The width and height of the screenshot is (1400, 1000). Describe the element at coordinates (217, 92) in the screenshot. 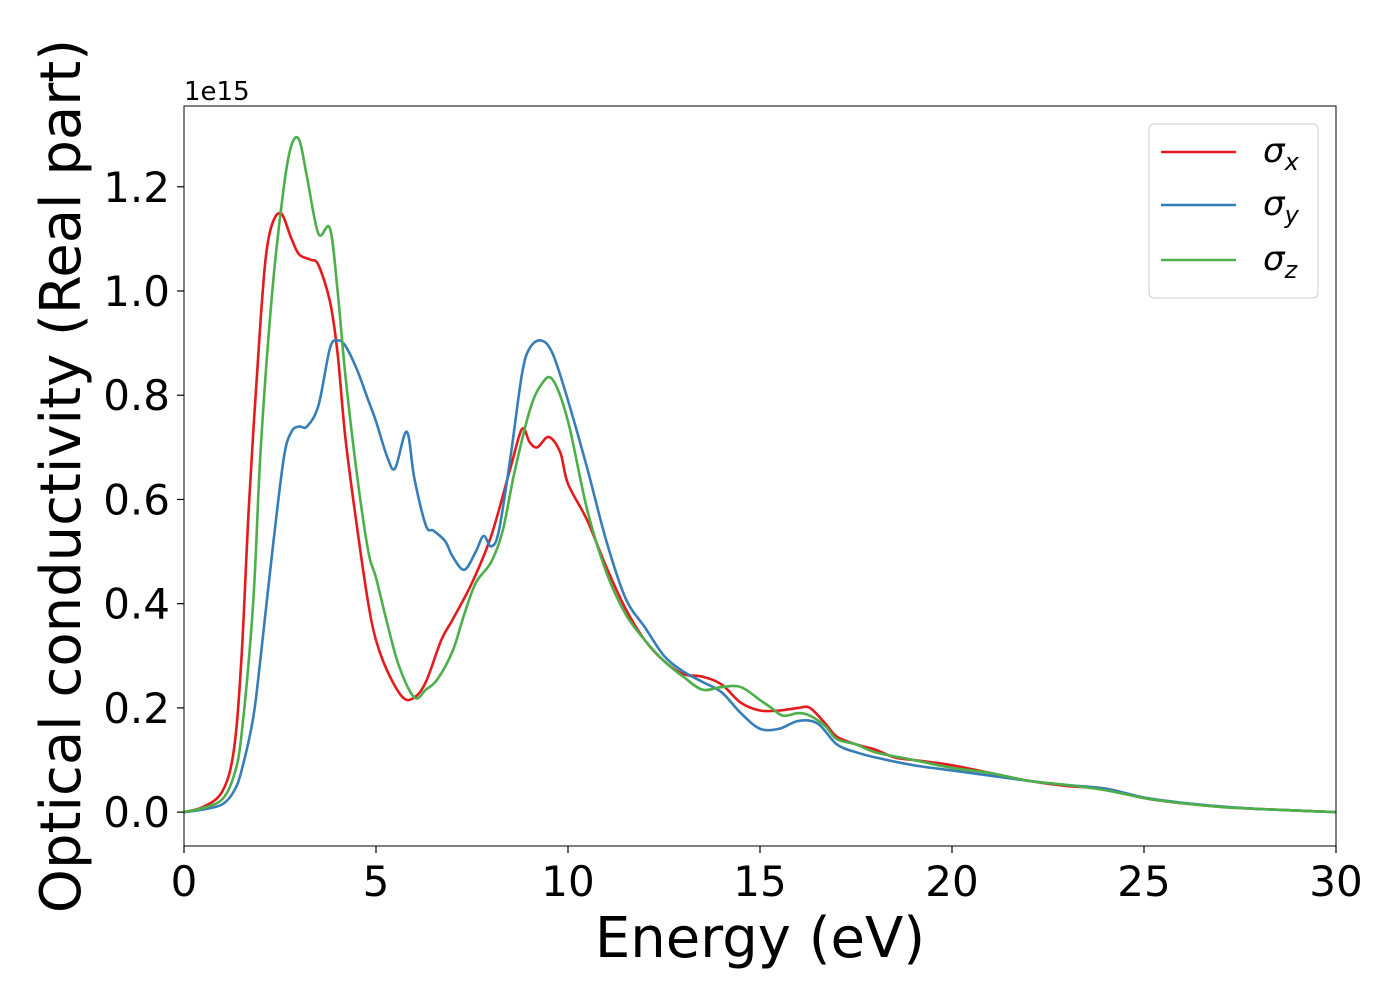

I see `y-offset-label: 1e15` at that location.